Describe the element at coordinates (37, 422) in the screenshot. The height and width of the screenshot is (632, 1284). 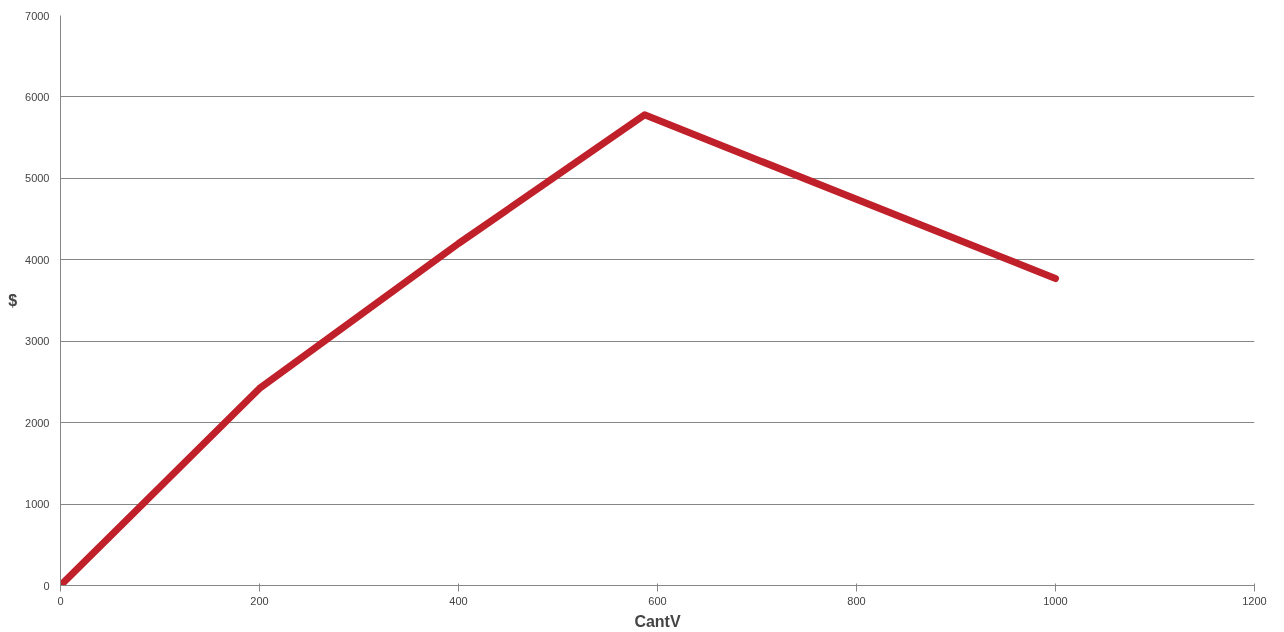
I see `y-tick-label: 2000` at that location.